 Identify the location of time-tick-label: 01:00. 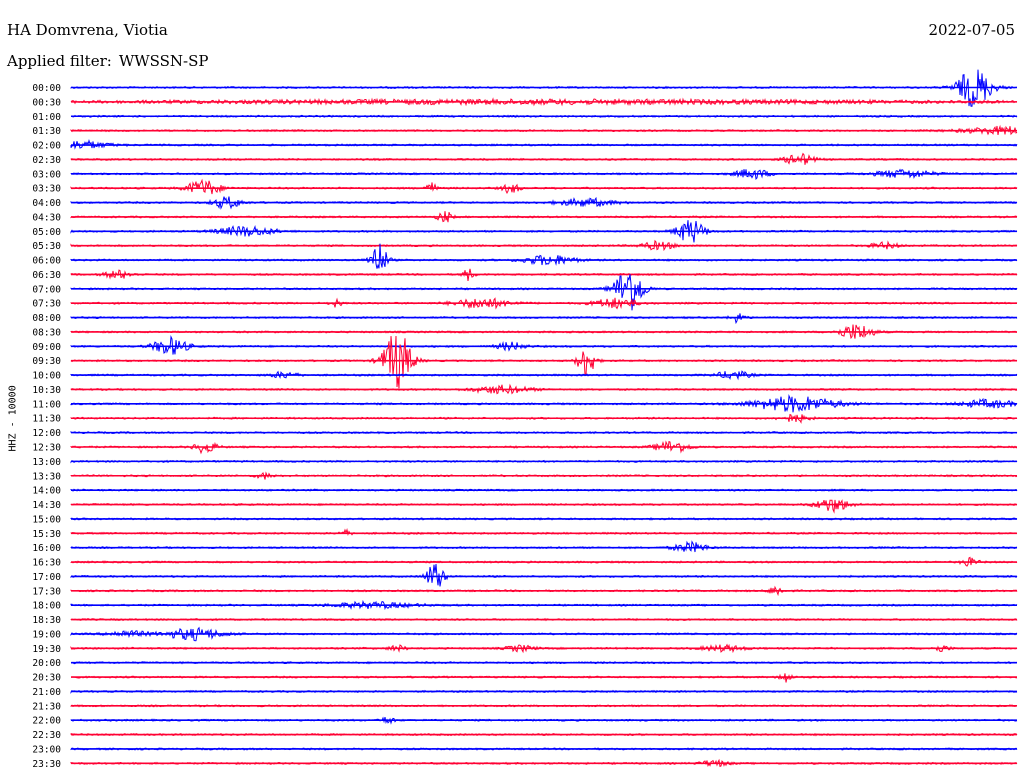
(46, 117).